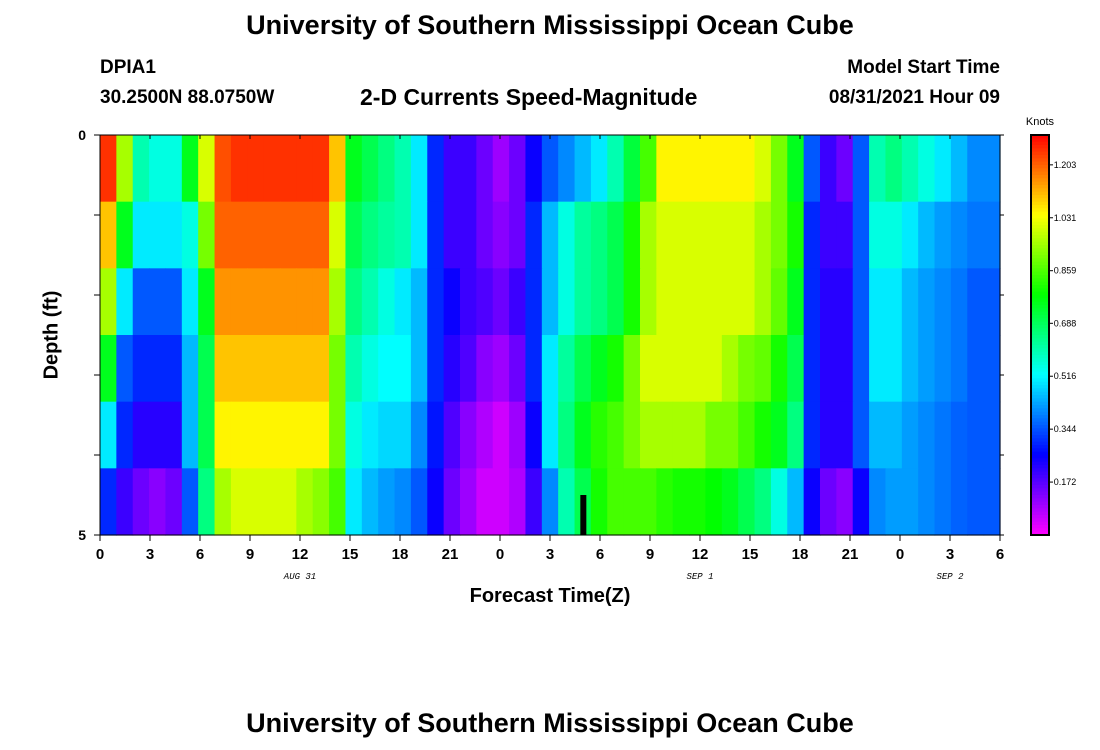  Describe the element at coordinates (1040, 335) in the screenshot. I see `colorbar-frame` at that location.